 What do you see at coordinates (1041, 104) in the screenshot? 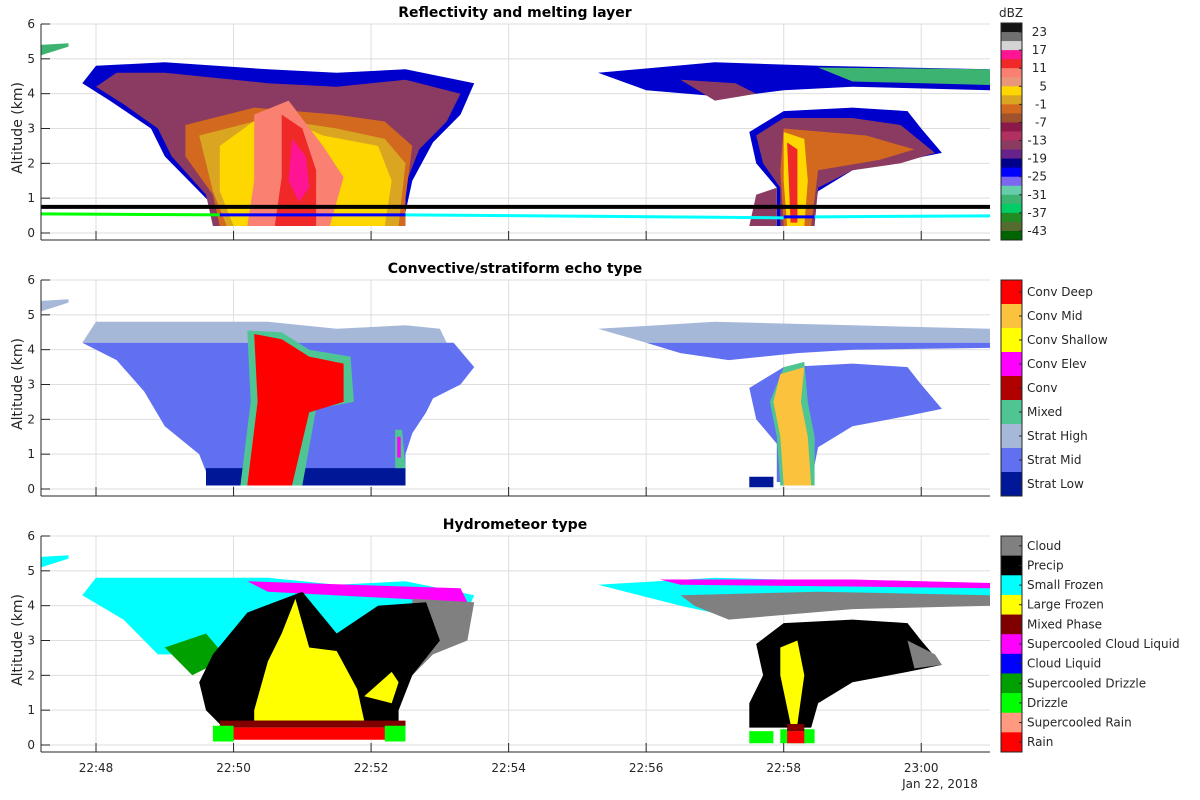
I see `colorbar-tick-label: -1` at bounding box center [1041, 104].